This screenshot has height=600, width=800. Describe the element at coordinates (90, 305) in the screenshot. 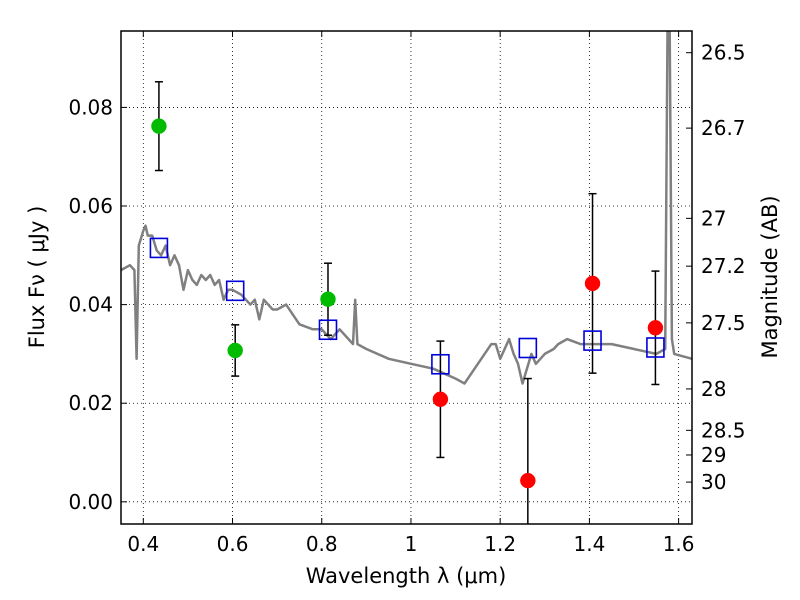

I see `y-tick-label: 0.04` at that location.